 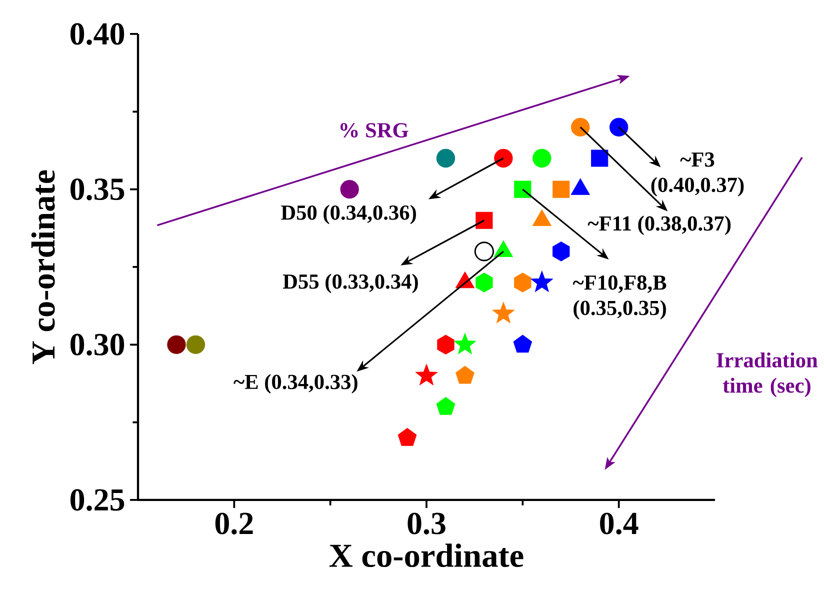 What do you see at coordinates (234, 523) in the screenshot?
I see `x-tick-label: 0.2` at bounding box center [234, 523].